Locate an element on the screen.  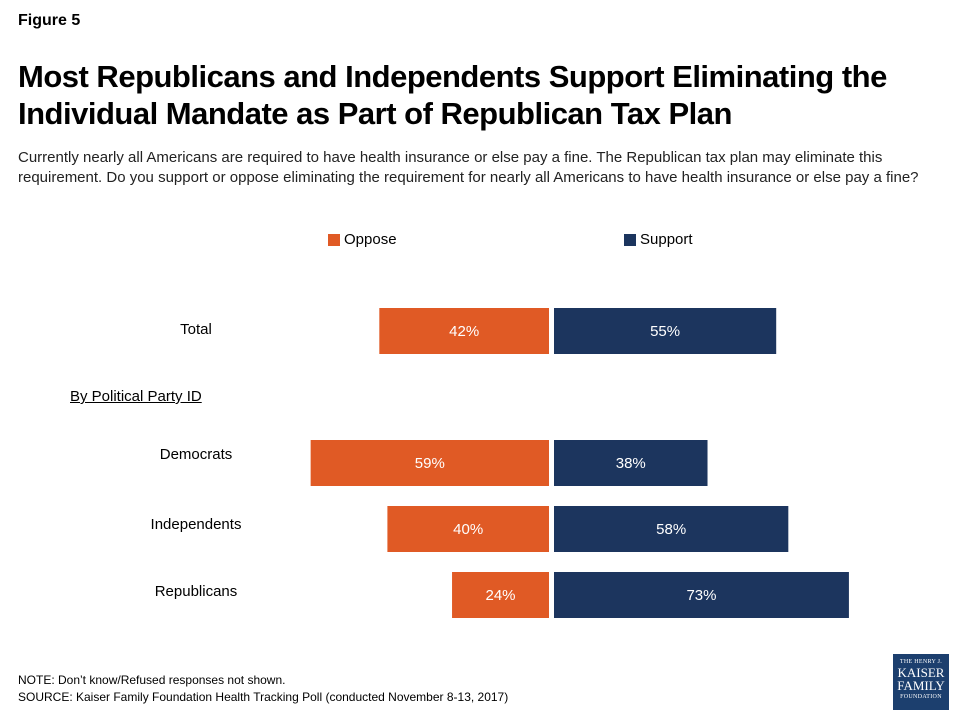
logo-line-2: KAISER is located at coordinates (921, 672).